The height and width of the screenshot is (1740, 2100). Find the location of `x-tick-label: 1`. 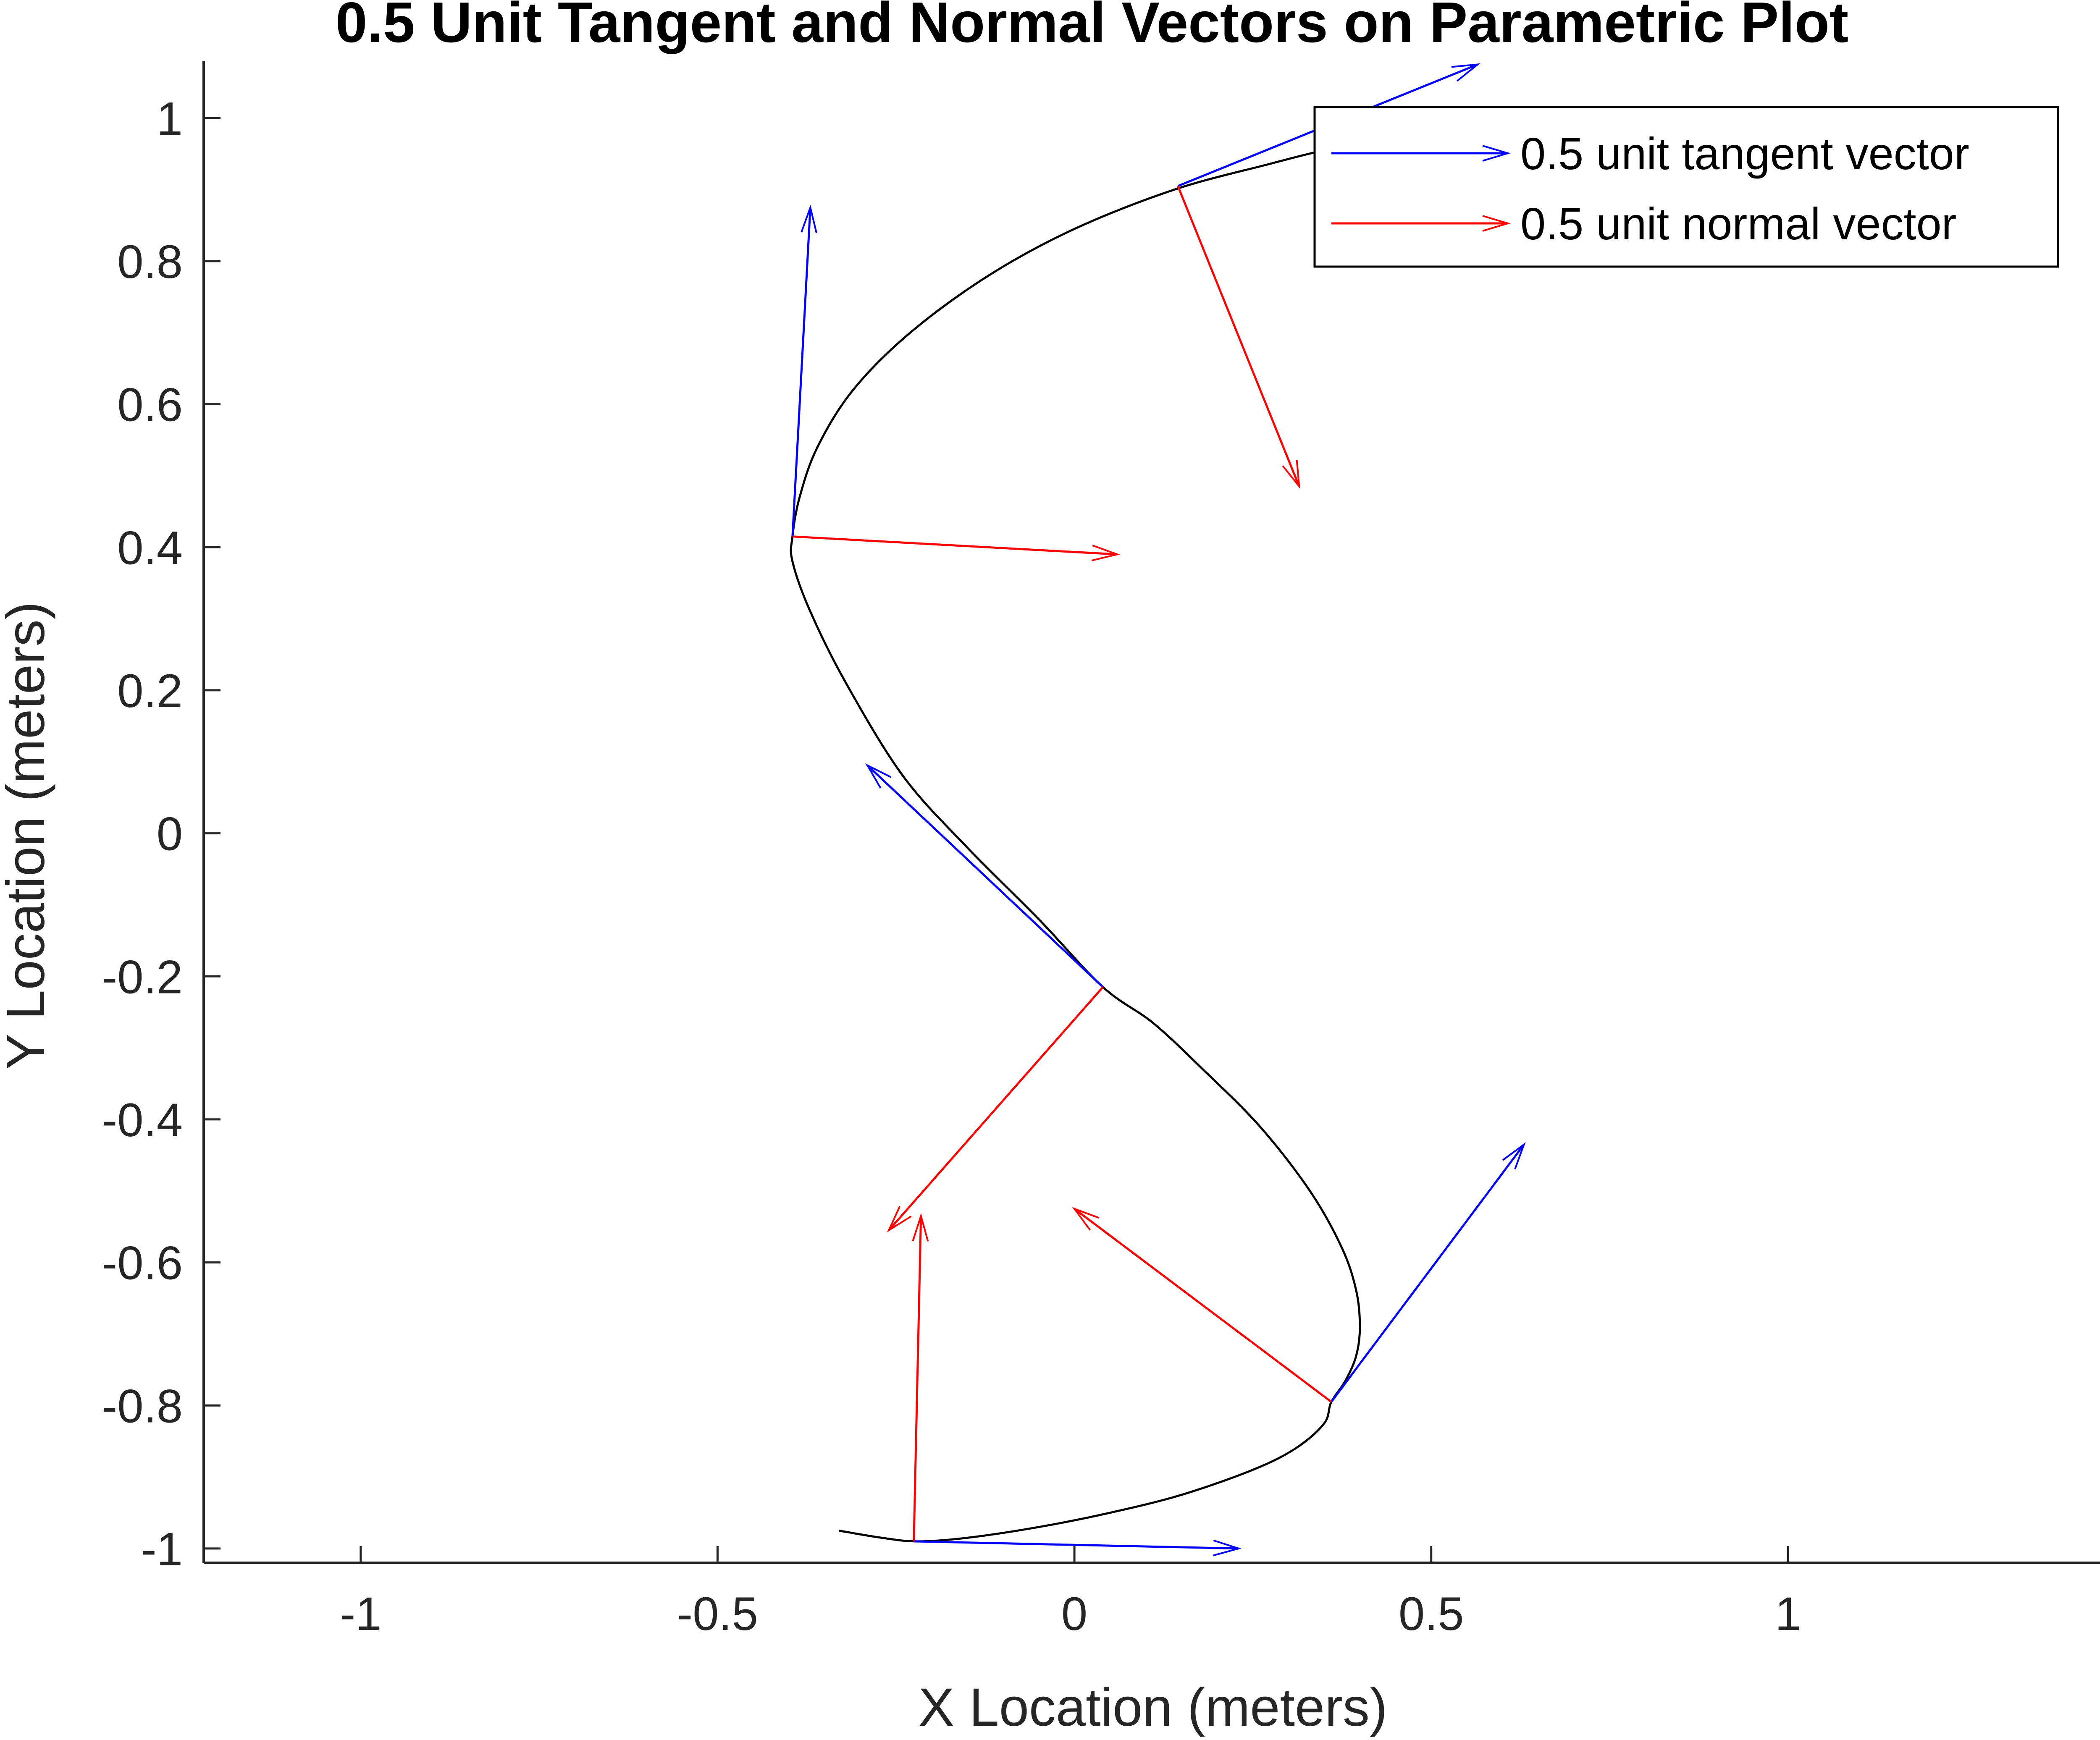

x-tick-label: 1 is located at coordinates (1788, 1614).